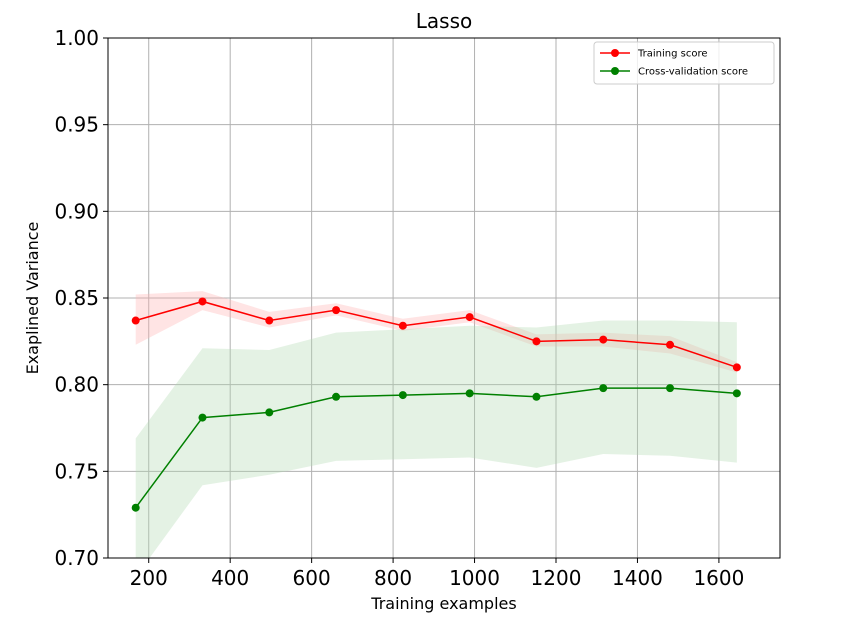 The image size is (861, 628). What do you see at coordinates (474, 578) in the screenshot?
I see `x-tick-label: 1000` at bounding box center [474, 578].